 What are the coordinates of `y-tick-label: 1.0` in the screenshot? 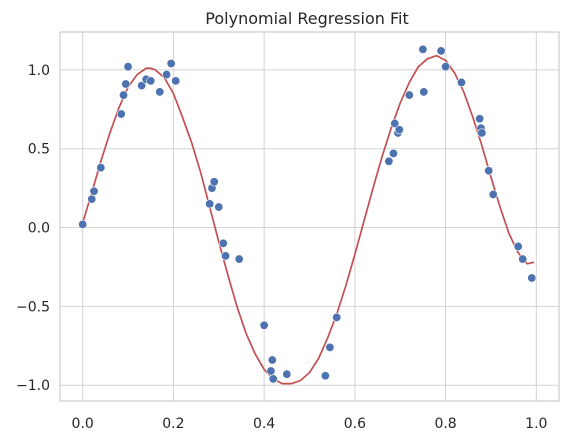 It's located at (39, 71).